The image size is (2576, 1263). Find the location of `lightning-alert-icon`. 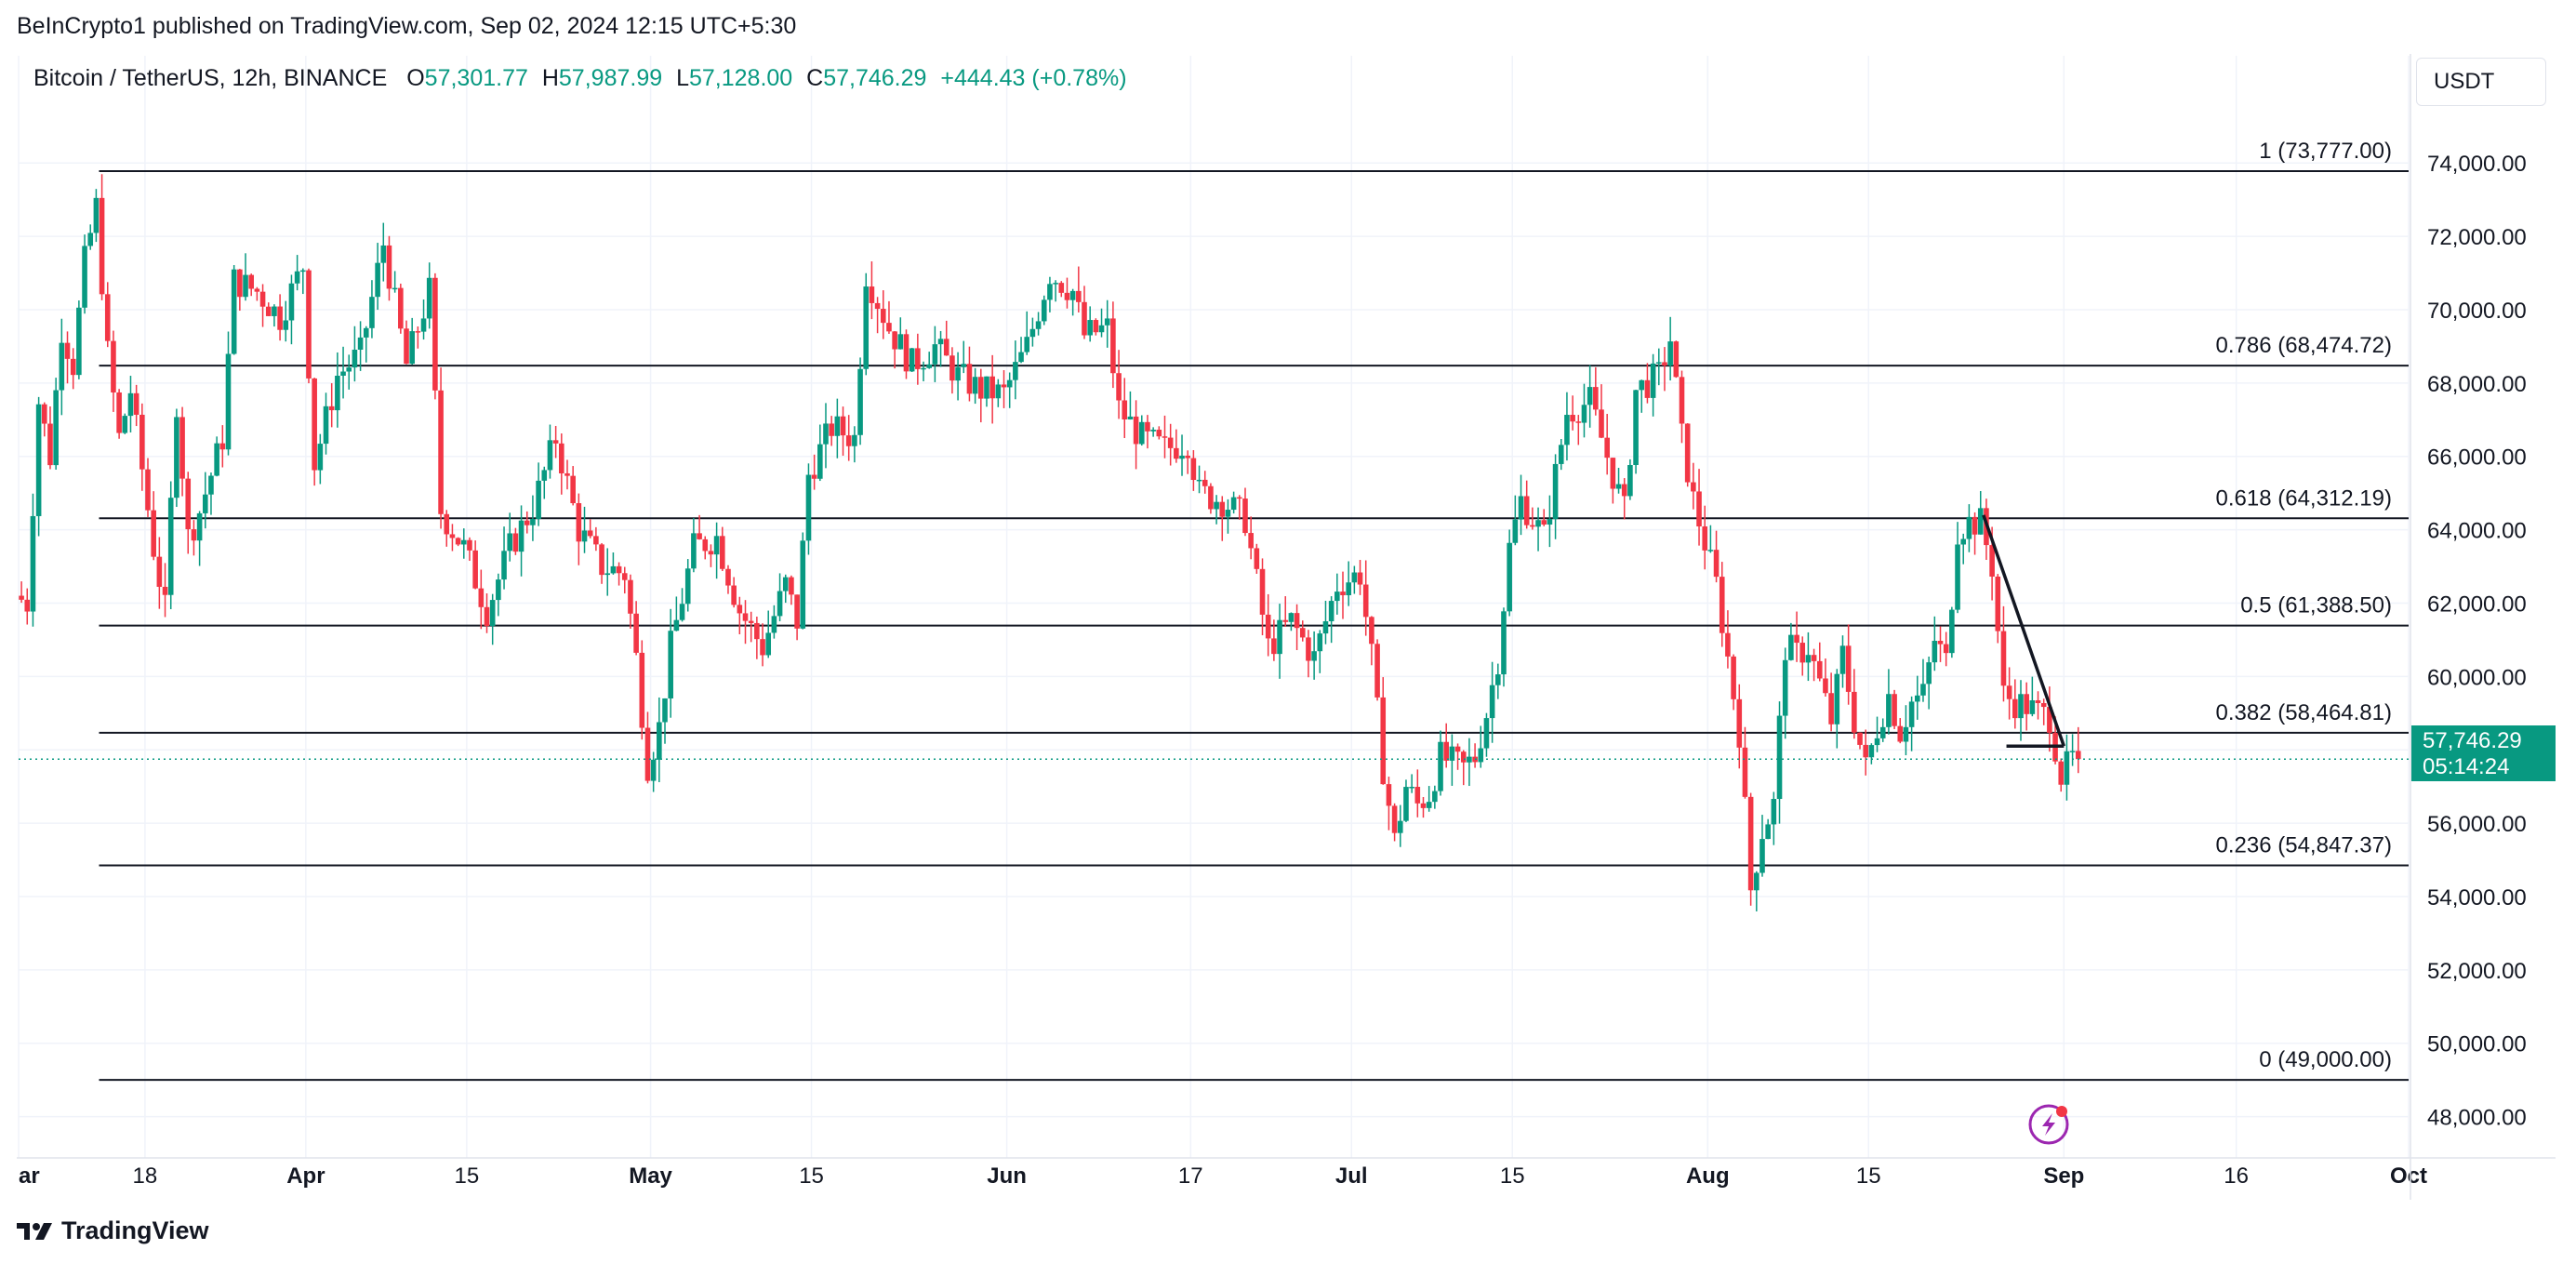

lightning-alert-icon is located at coordinates (2048, 1125).